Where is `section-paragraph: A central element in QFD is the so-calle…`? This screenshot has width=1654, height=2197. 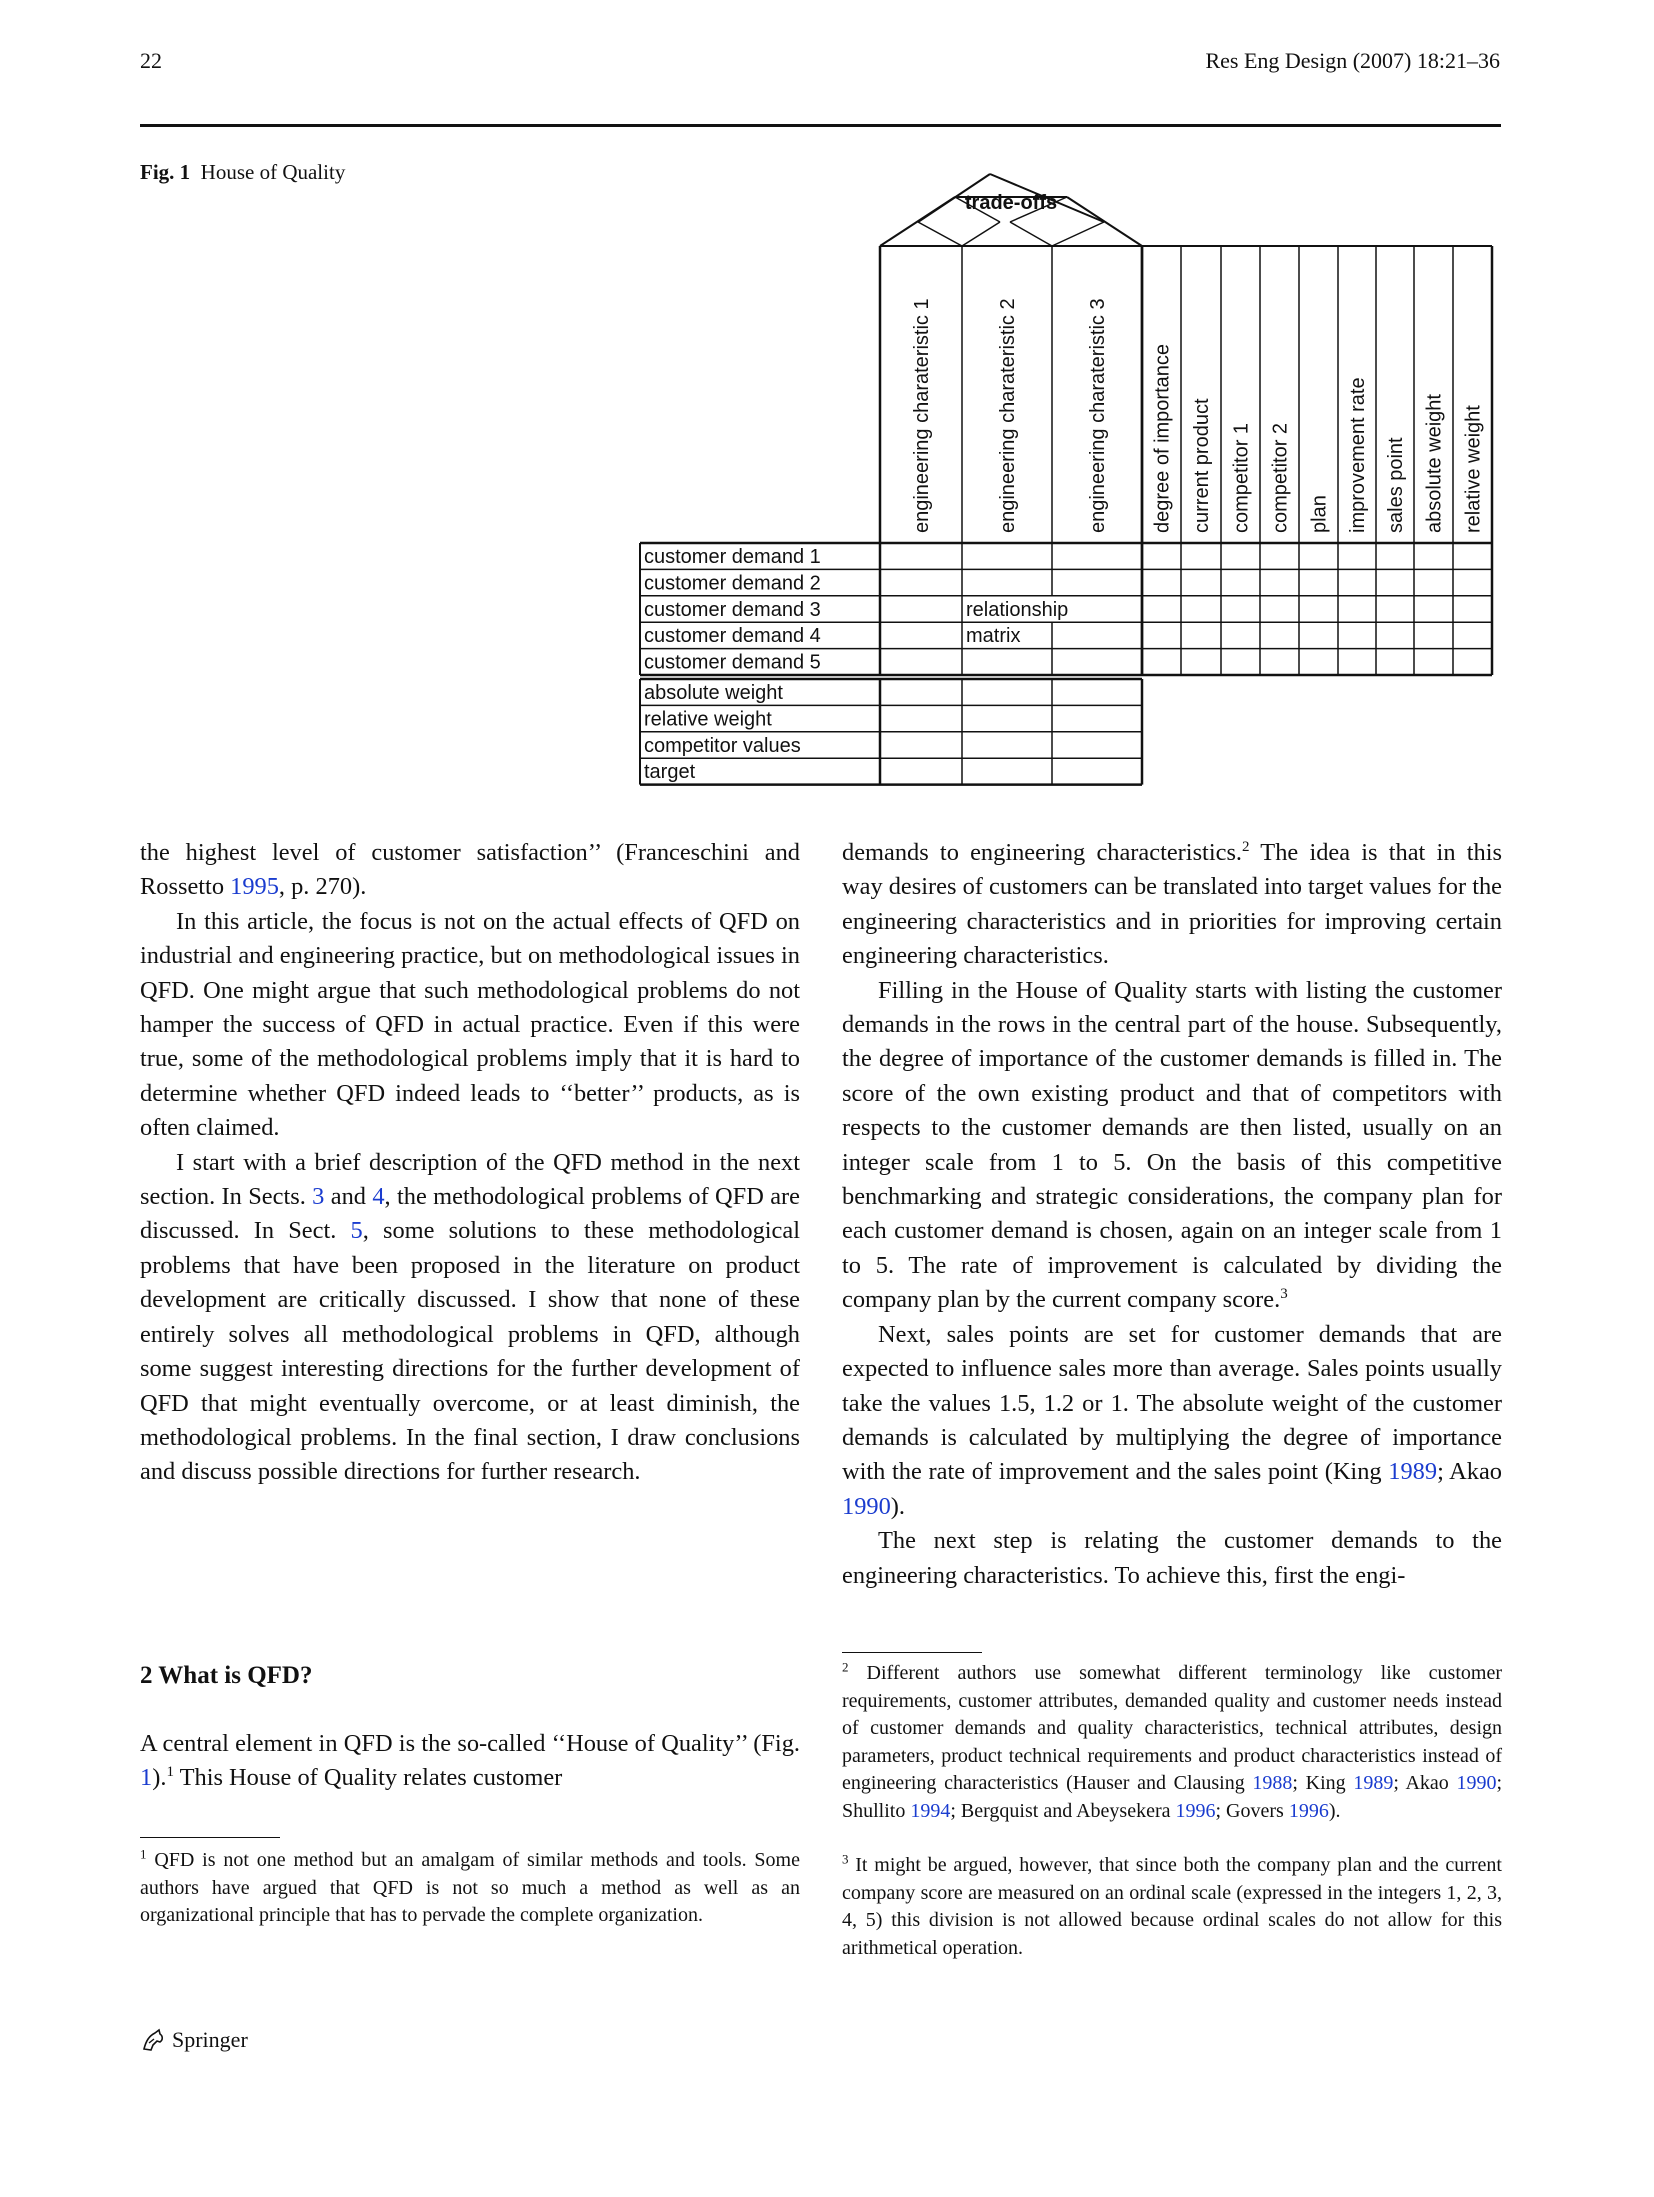
section-paragraph: A central element in QFD is the so-calle… is located at coordinates (470, 1761).